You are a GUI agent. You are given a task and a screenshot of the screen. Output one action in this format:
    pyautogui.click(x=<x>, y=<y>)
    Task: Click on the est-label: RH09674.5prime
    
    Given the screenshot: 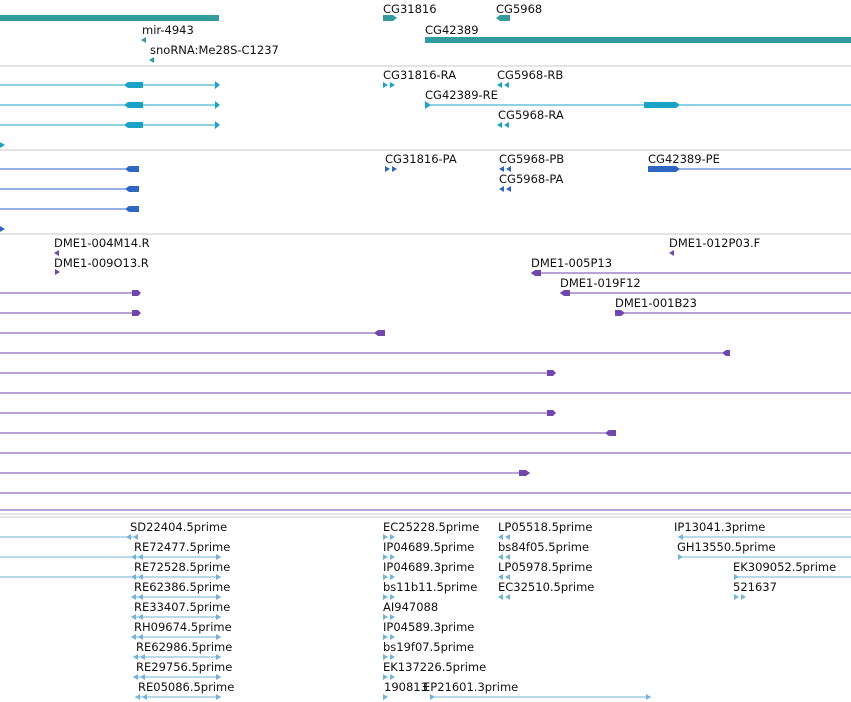 What is the action you would take?
    pyautogui.click(x=183, y=627)
    